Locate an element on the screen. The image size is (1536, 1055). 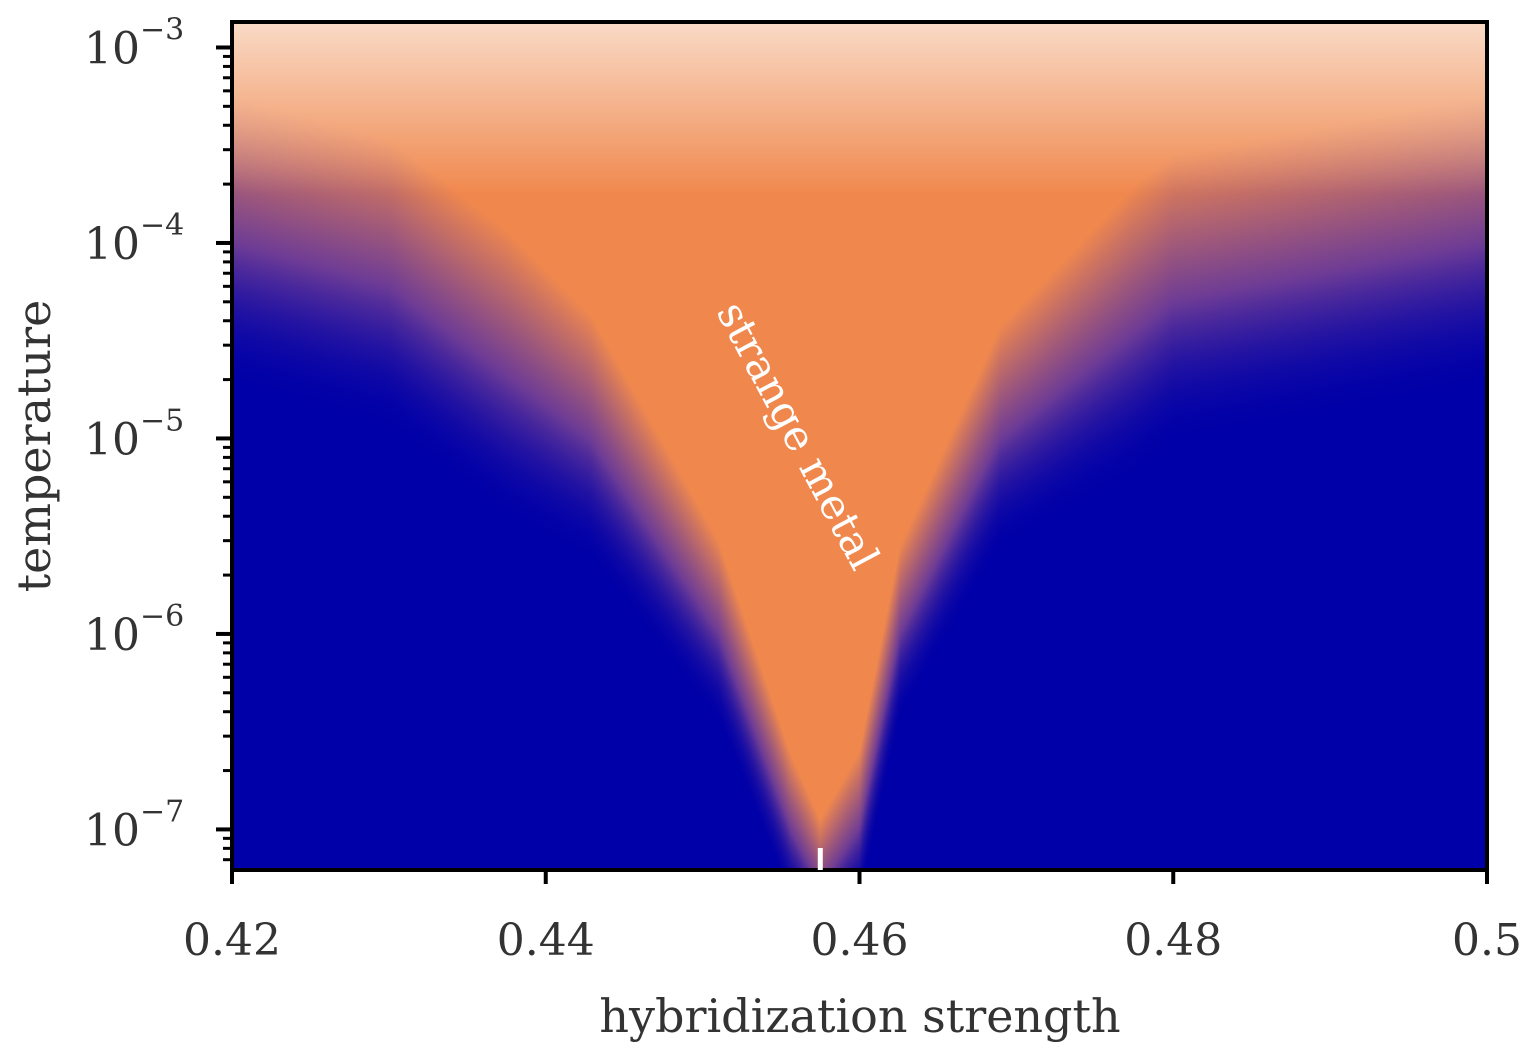
x-tick-label: 0.48 is located at coordinates (1173, 940).